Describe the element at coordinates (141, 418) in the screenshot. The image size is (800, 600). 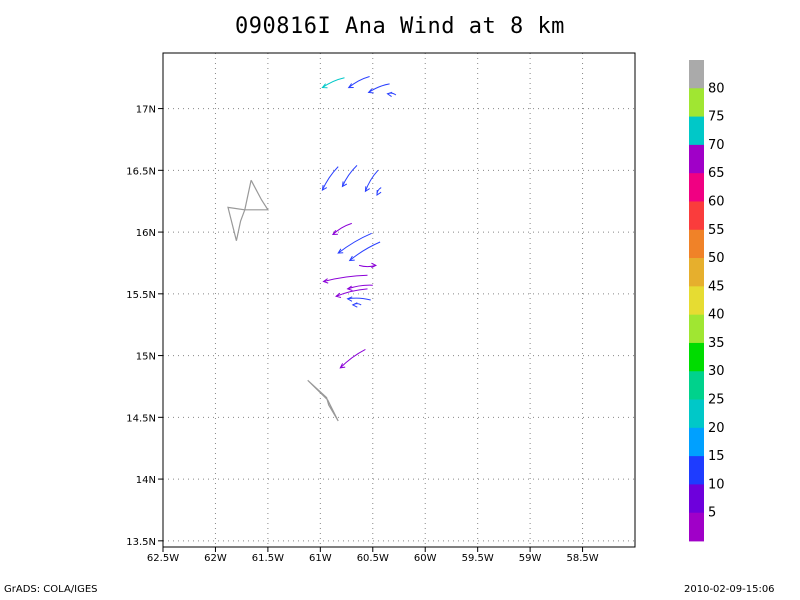
I see `y-tick-label: 14.5N` at that location.